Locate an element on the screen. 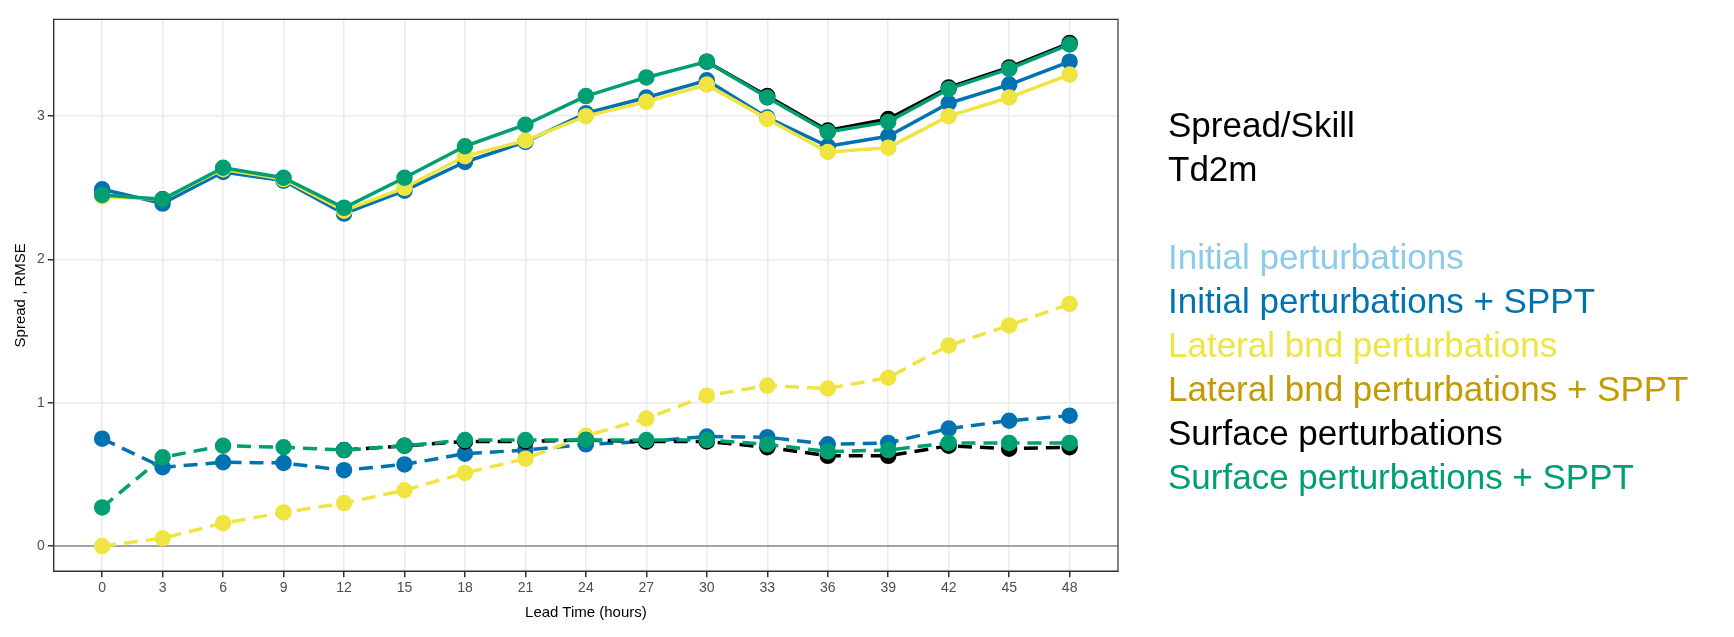 The image size is (1734, 637). y-tick-label: 1 is located at coordinates (40, 401).